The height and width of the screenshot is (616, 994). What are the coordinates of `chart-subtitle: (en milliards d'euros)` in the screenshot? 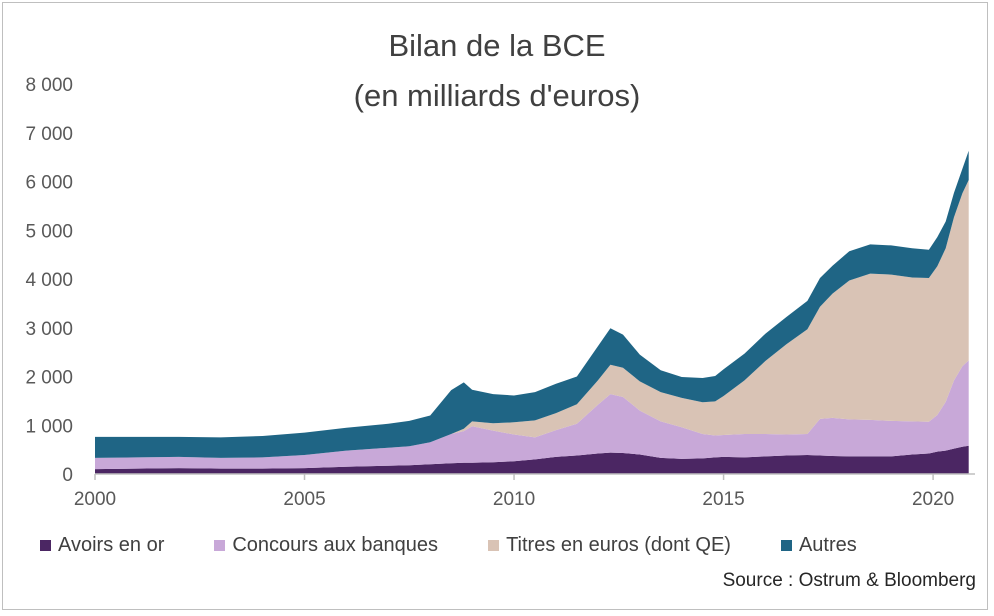 It's located at (497, 95).